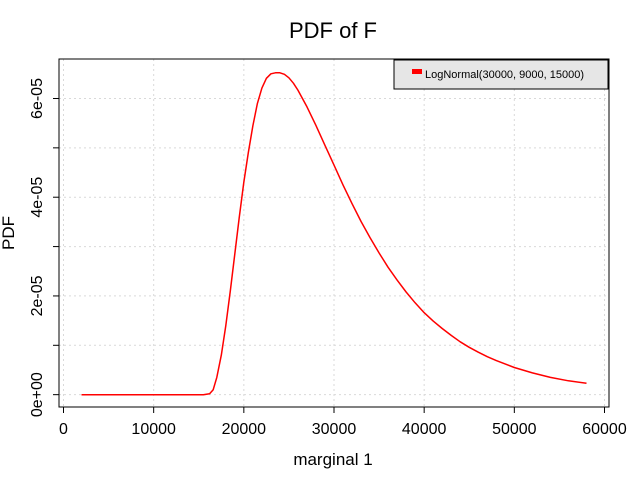  What do you see at coordinates (333, 30) in the screenshot?
I see `chart-title: PDF of F` at bounding box center [333, 30].